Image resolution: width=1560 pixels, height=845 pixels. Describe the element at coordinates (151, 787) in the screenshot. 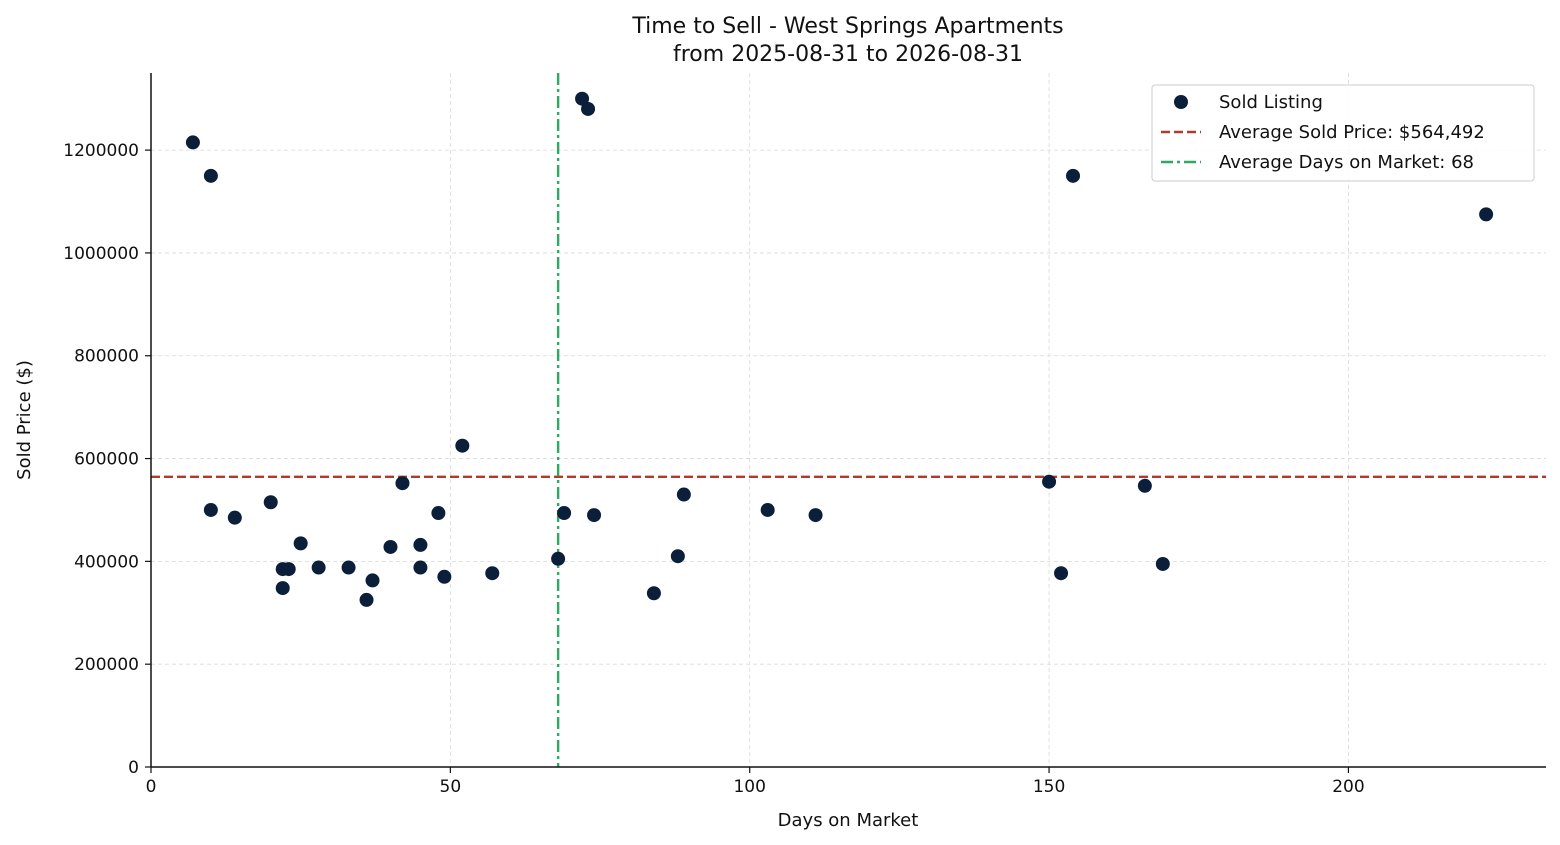

I see `x-tick-label: 0` at that location.